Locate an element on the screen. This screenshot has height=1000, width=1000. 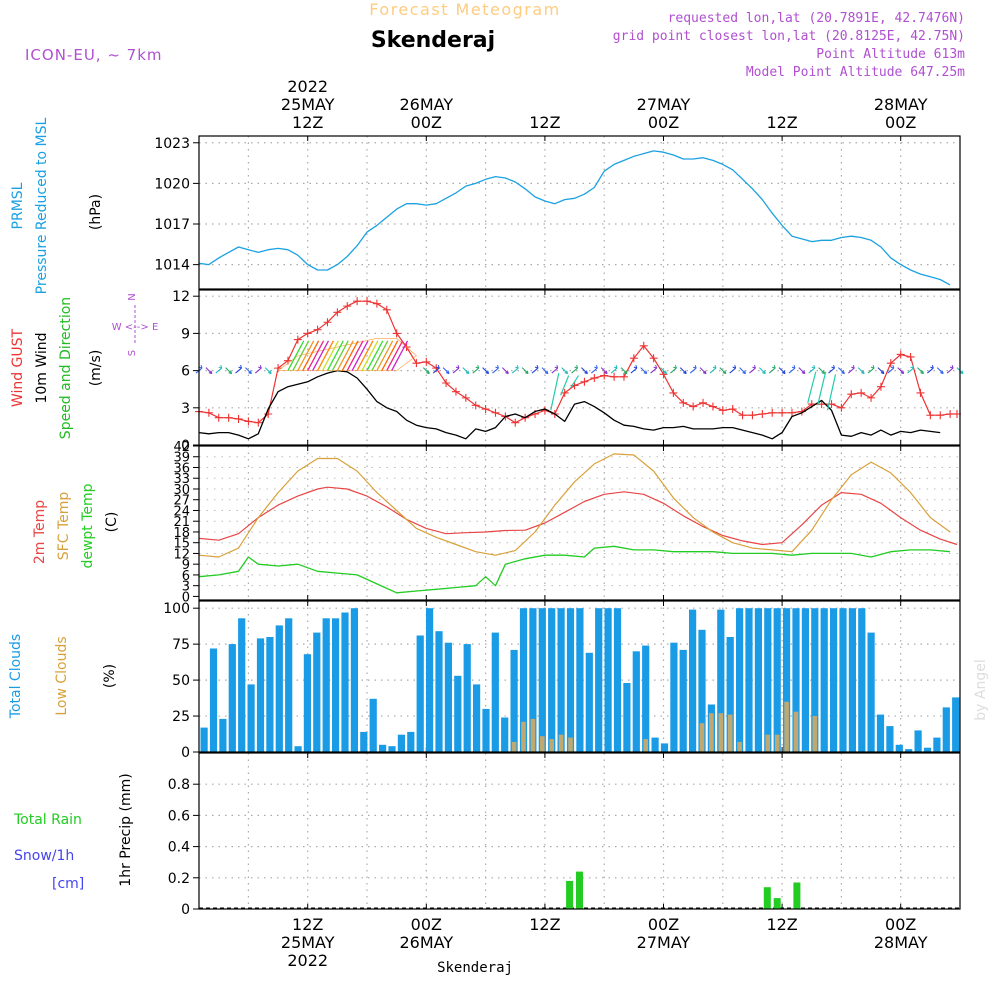
panel-precipitation: 0 0.2 0.4 0.6 0.8 is located at coordinates (564, 835).